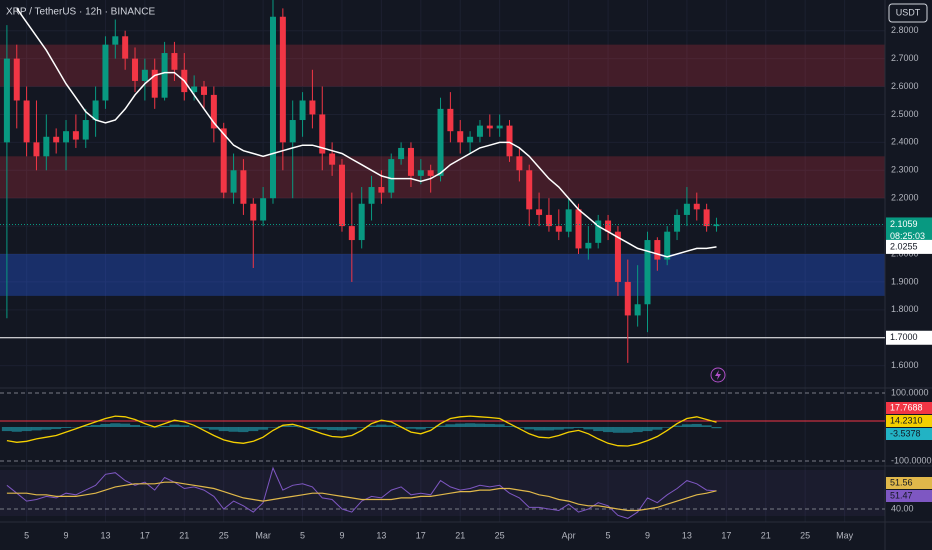  I want to click on rsi-line, so click(361, 492).